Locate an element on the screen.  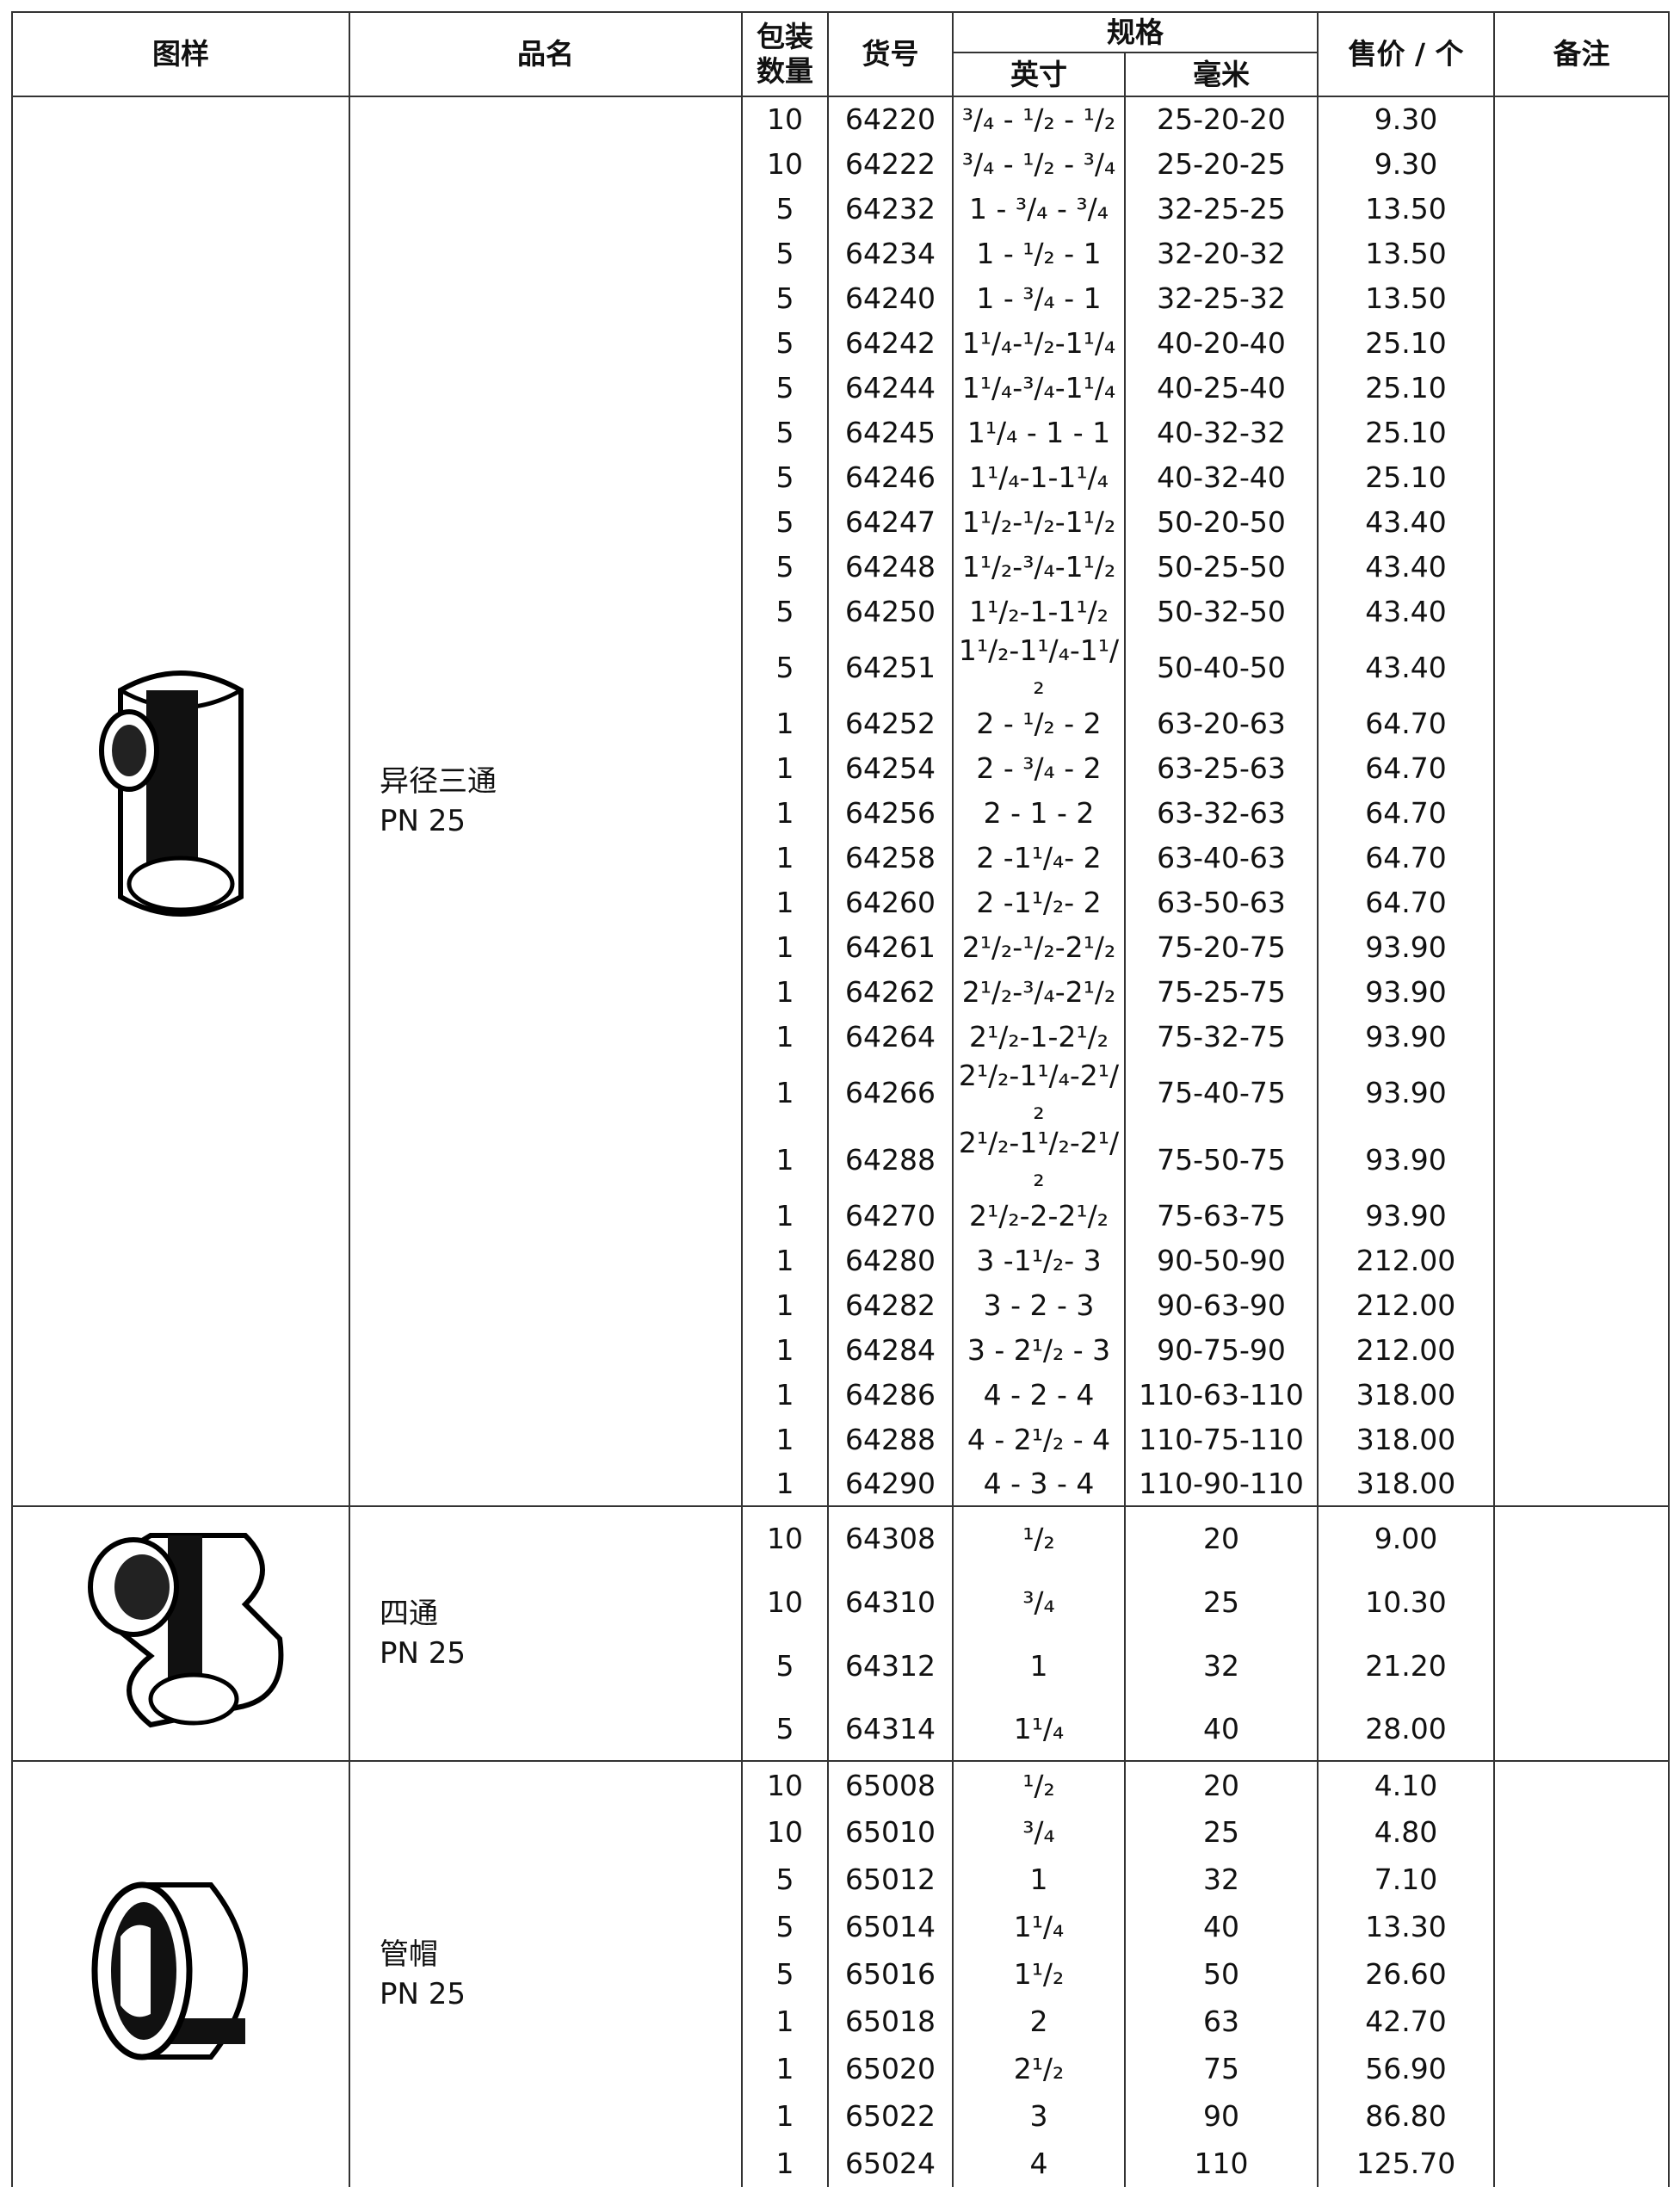
inch-cell: 4 - 2 - 4 is located at coordinates (1039, 1394).